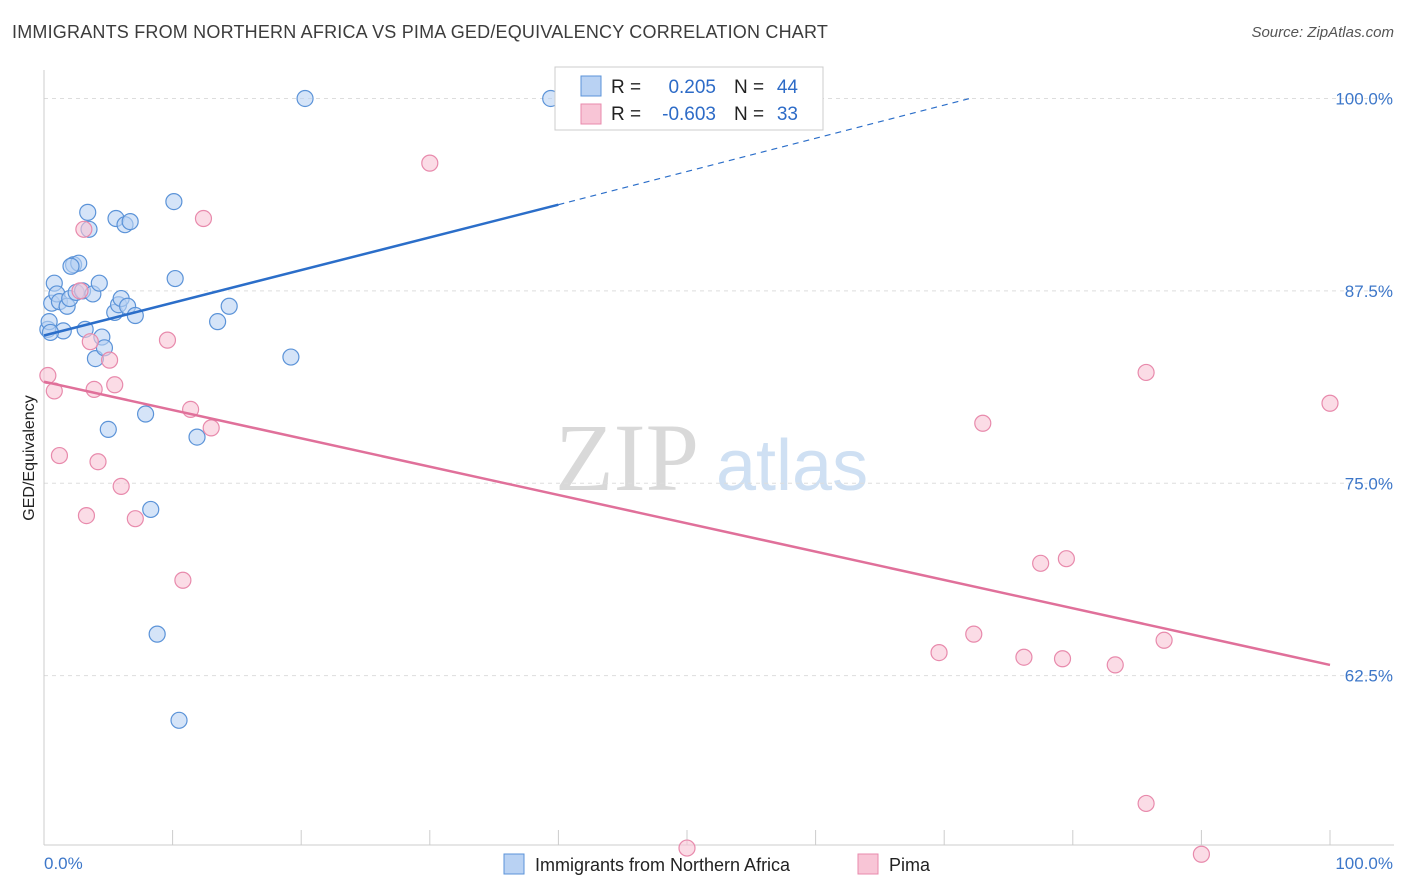 The image size is (1406, 892). I want to click on y-tick-label-0: 100.0%, so click(1364, 98).